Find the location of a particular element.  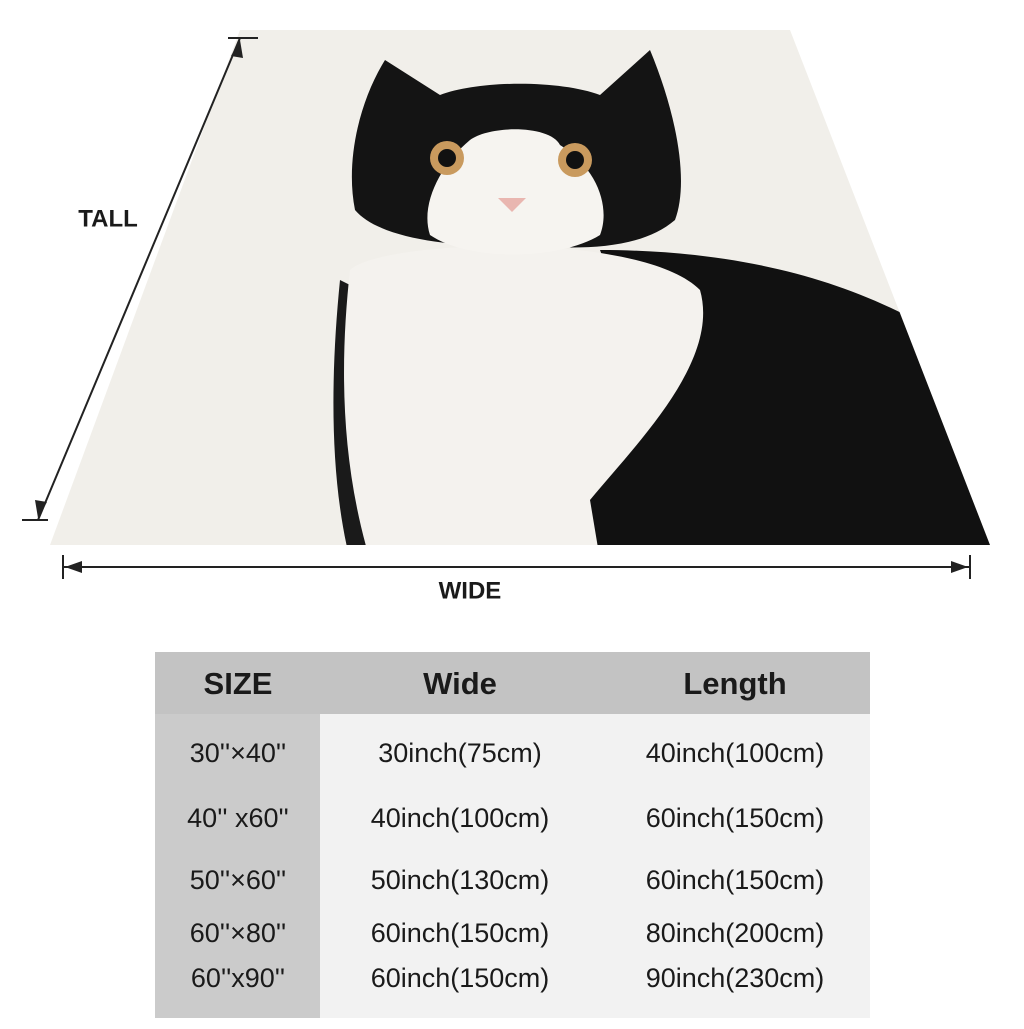

size-cell: 50''×60'' is located at coordinates (238, 880).